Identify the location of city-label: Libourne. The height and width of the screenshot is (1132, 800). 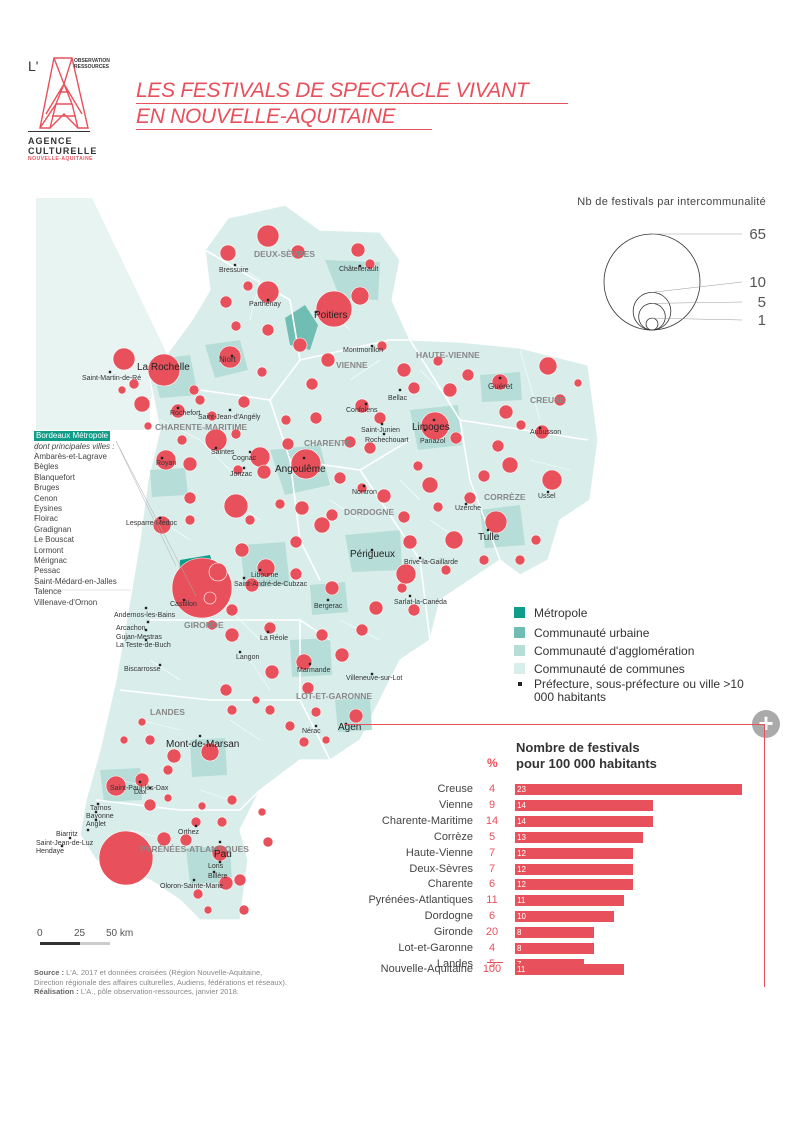
(264, 575).